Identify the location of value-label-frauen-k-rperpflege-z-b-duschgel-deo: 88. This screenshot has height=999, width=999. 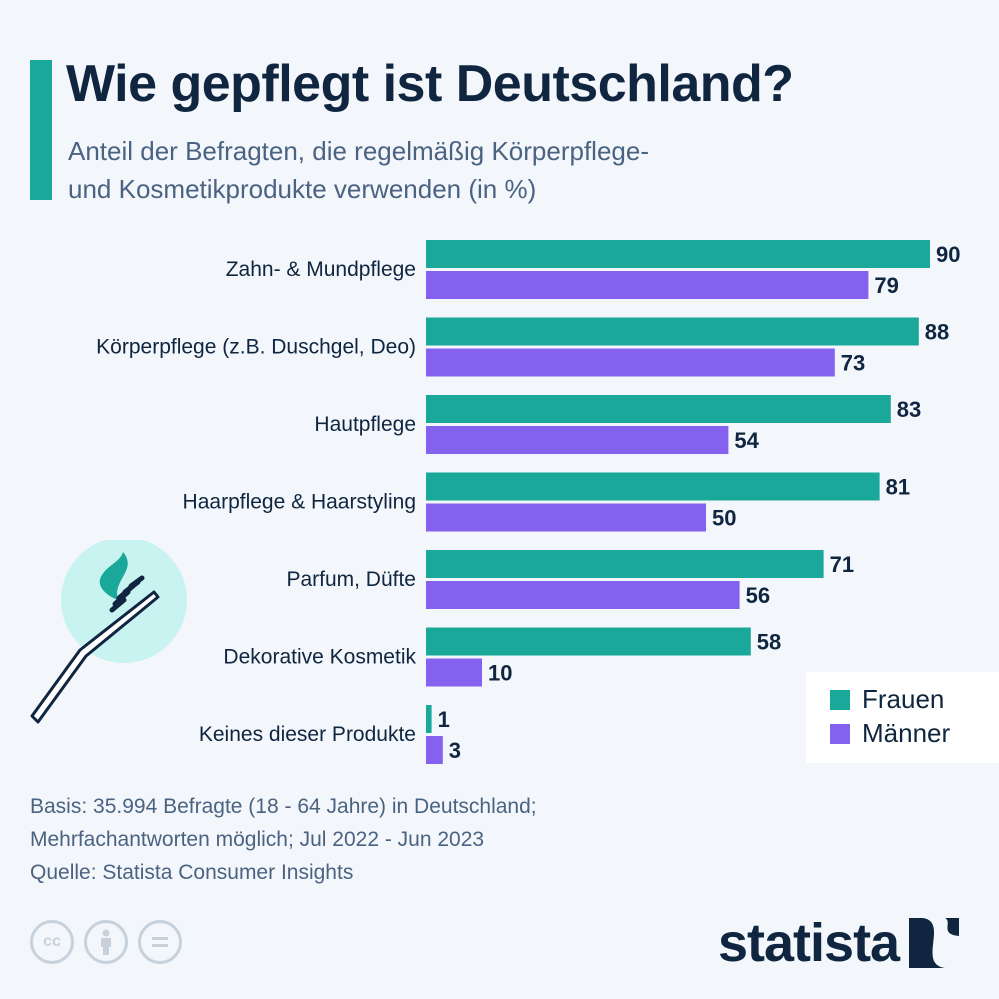
(937, 332).